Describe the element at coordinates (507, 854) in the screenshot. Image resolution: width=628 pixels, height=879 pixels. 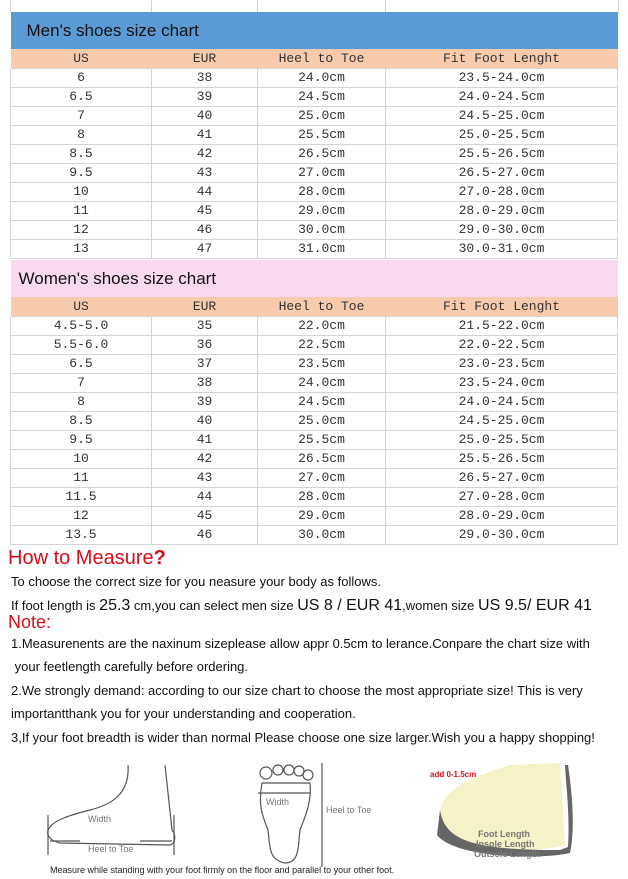
I see `outsole-length-label: Outsole Length` at that location.